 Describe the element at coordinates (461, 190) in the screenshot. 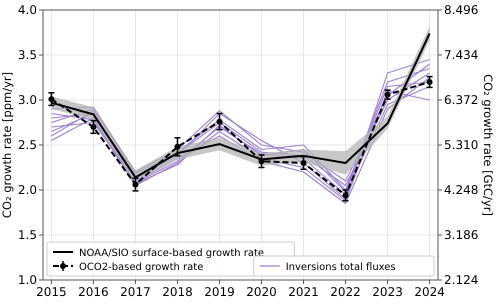

I see `y2-tick-label: 4.248` at that location.